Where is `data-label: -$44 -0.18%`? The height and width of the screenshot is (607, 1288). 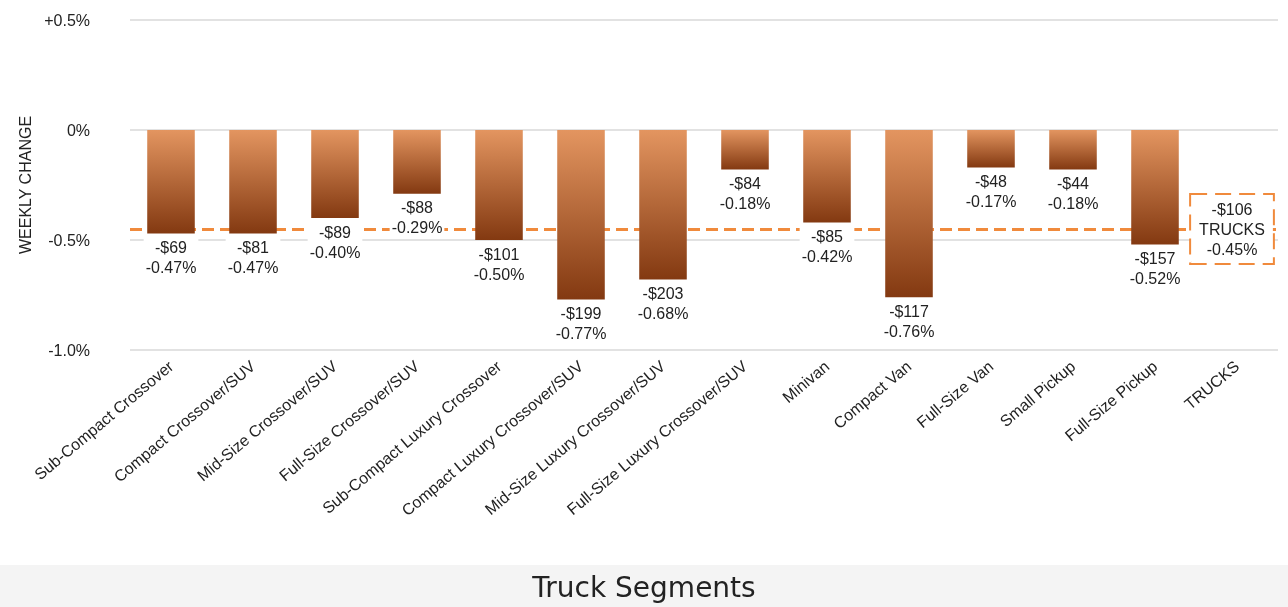
data-label: -$44 -0.18% is located at coordinates (1073, 194).